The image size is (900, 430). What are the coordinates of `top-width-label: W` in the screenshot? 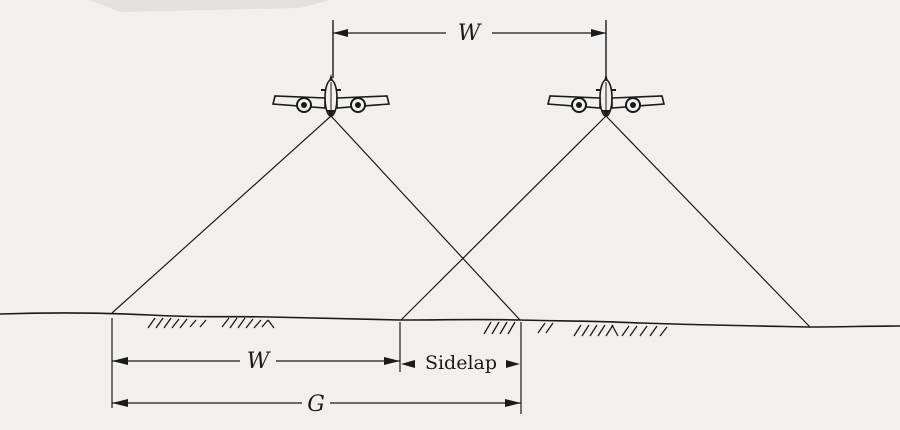 It's located at (470, 33).